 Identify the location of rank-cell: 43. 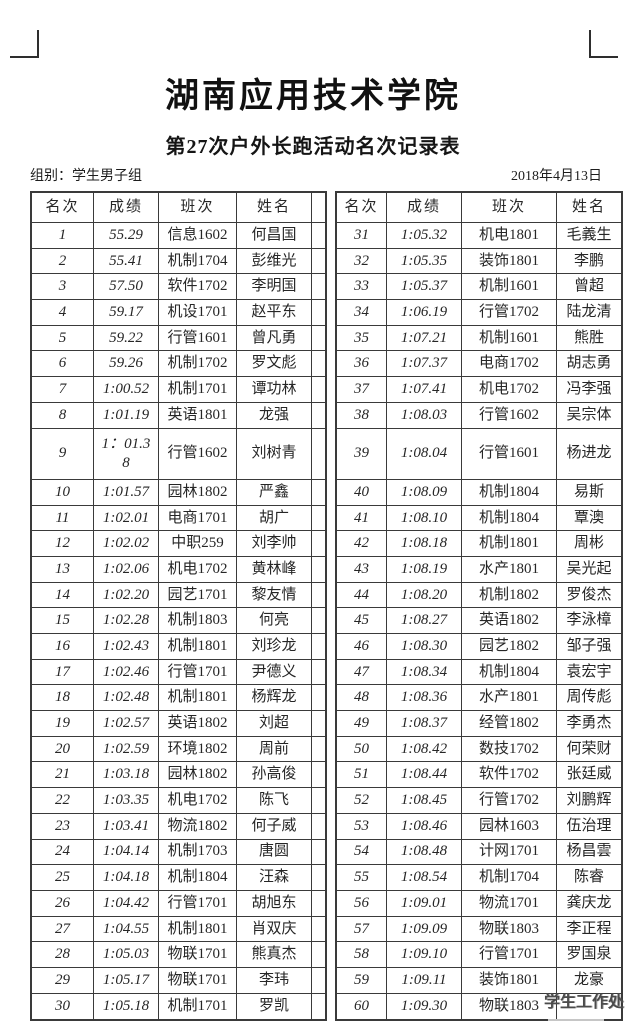
(362, 569).